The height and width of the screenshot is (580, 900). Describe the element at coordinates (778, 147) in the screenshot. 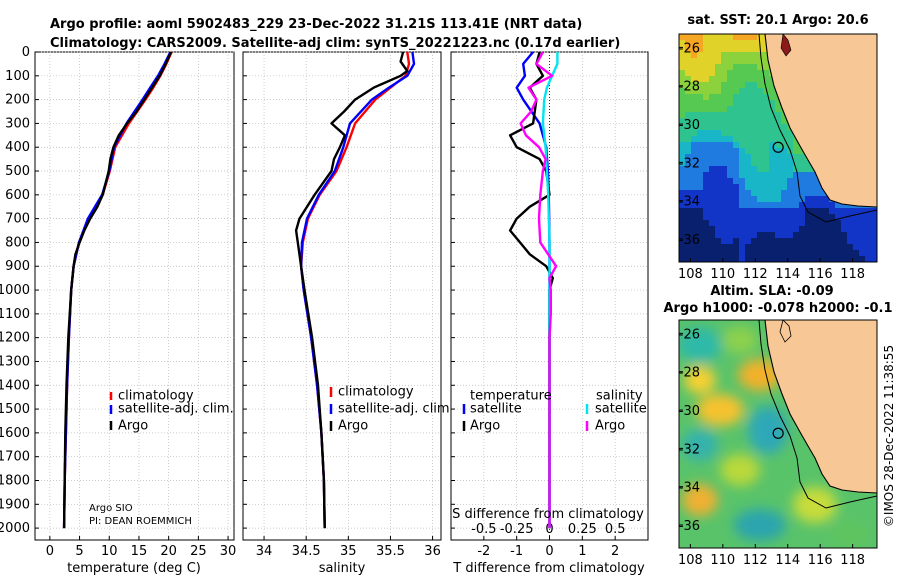

I see `argo-position-marker` at that location.